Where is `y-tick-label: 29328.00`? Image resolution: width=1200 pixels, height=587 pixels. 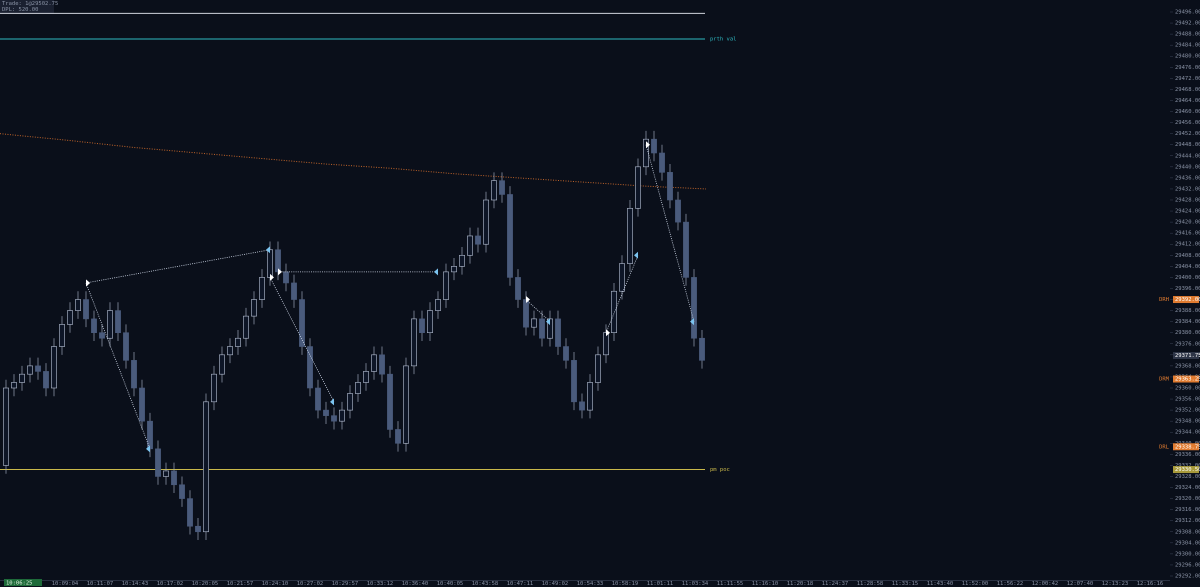 y-tick-label: 29328.00 is located at coordinates (1187, 477).